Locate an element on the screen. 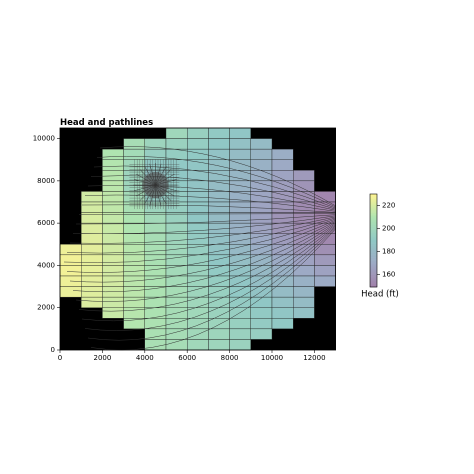 The width and height of the screenshot is (474, 474). colorbar-frame is located at coordinates (373, 240).